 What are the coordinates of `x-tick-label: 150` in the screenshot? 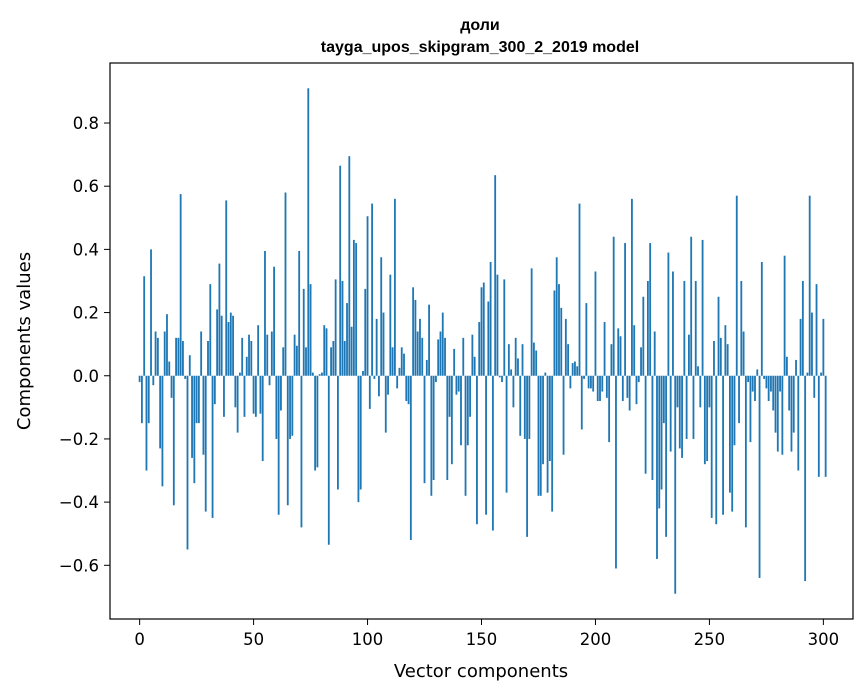 It's located at (482, 639).